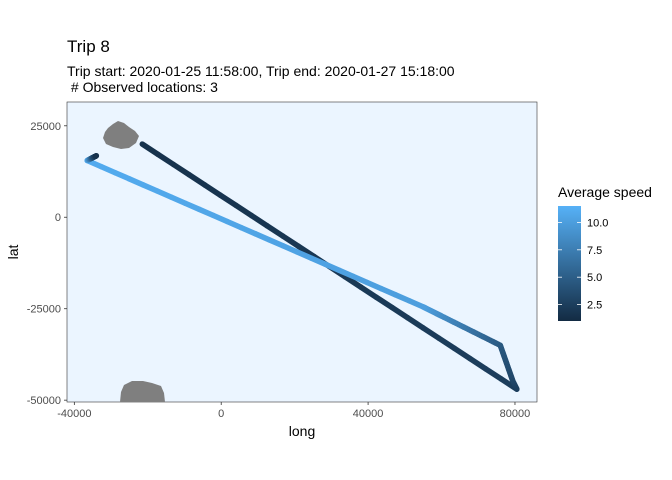 This screenshot has width=672, height=480. Describe the element at coordinates (45, 127) in the screenshot. I see `y-tick-label: 25000` at that location.